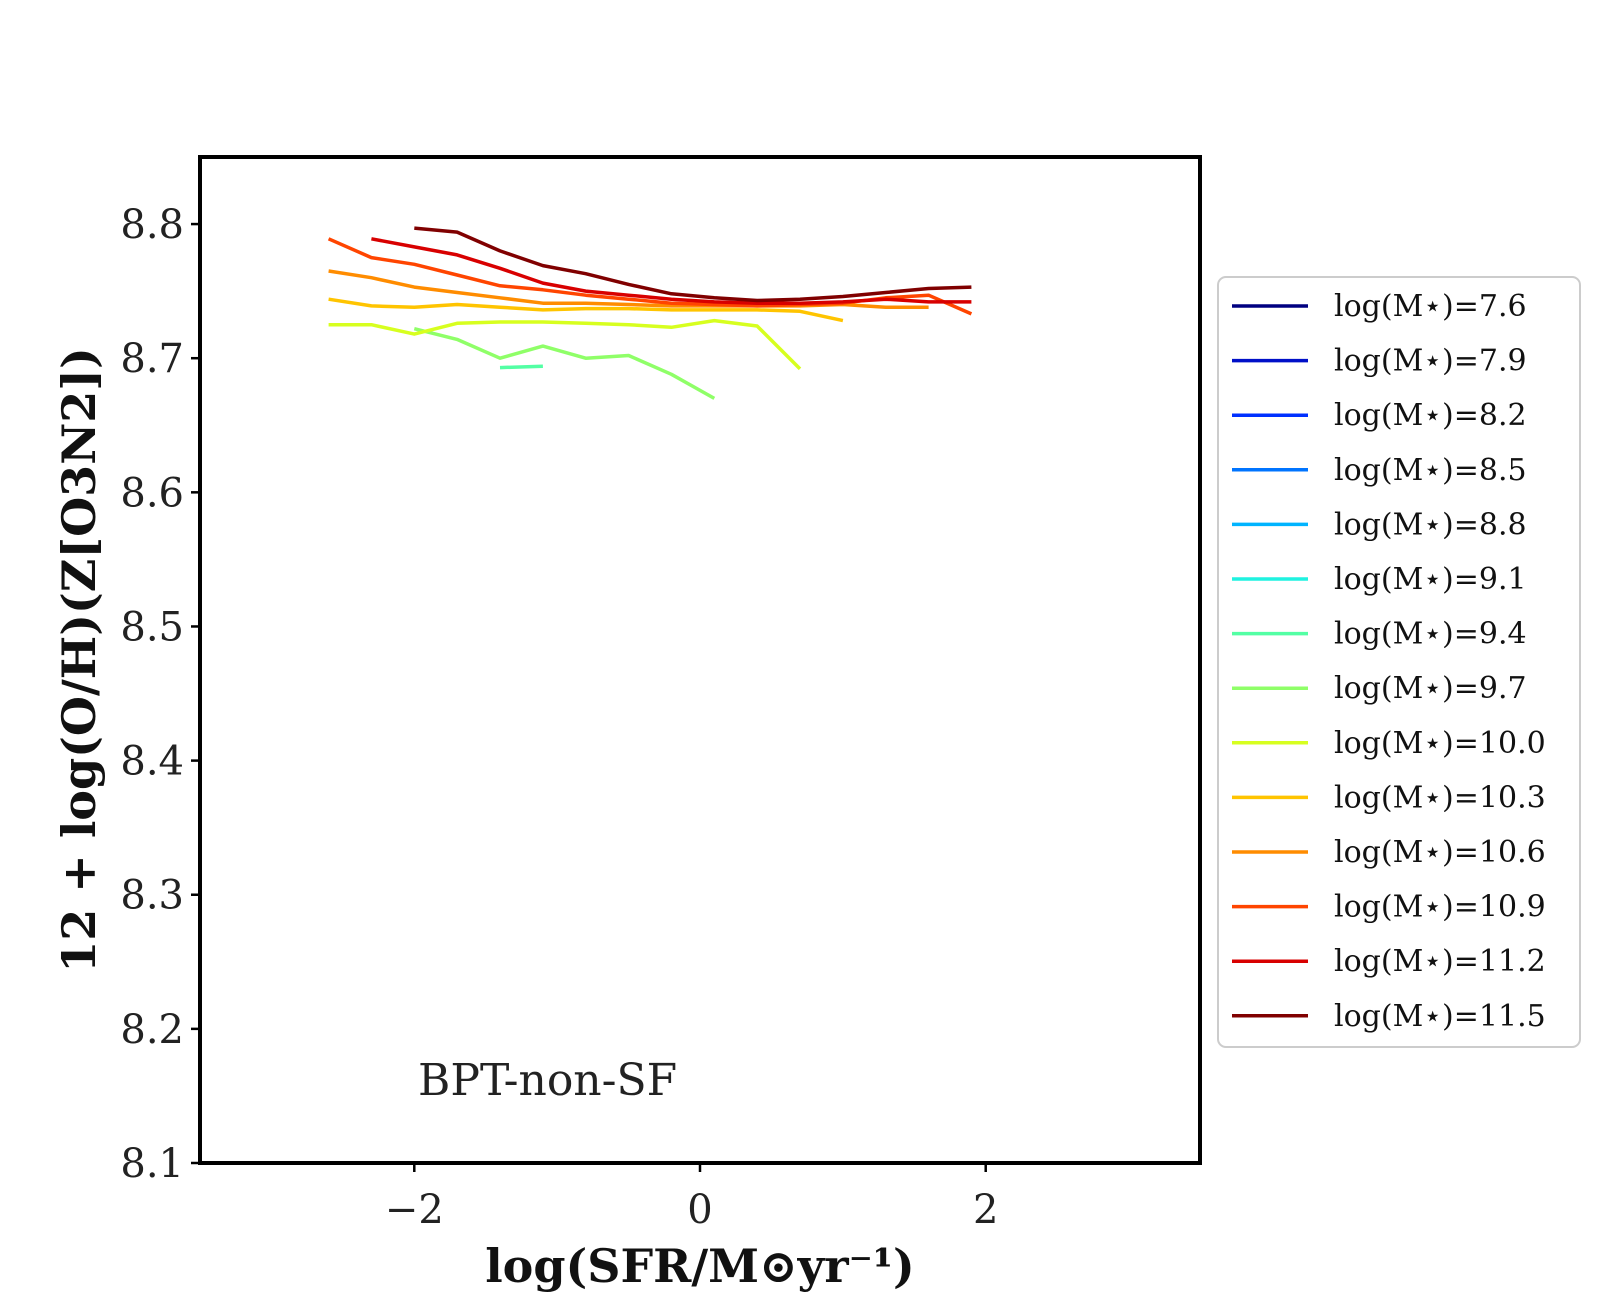 This screenshot has height=1300, width=1600. Describe the element at coordinates (152, 493) in the screenshot. I see `y-tick-label: 8.6` at that location.